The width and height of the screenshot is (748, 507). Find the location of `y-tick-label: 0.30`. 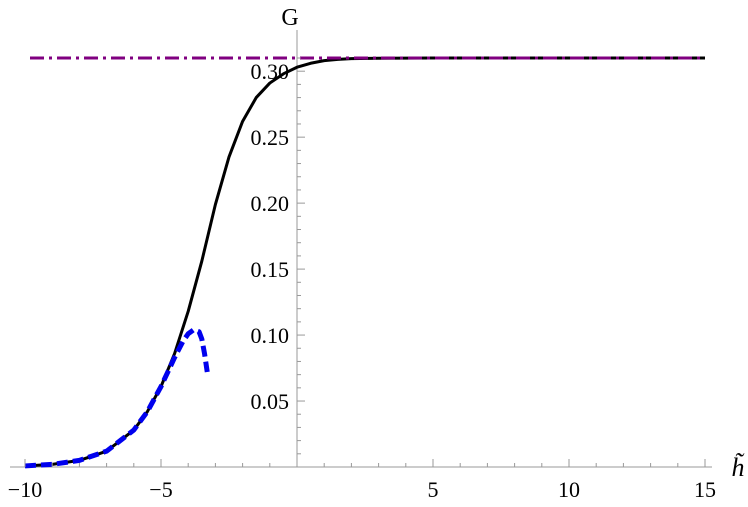

y-tick-label: 0.30 is located at coordinates (270, 71).